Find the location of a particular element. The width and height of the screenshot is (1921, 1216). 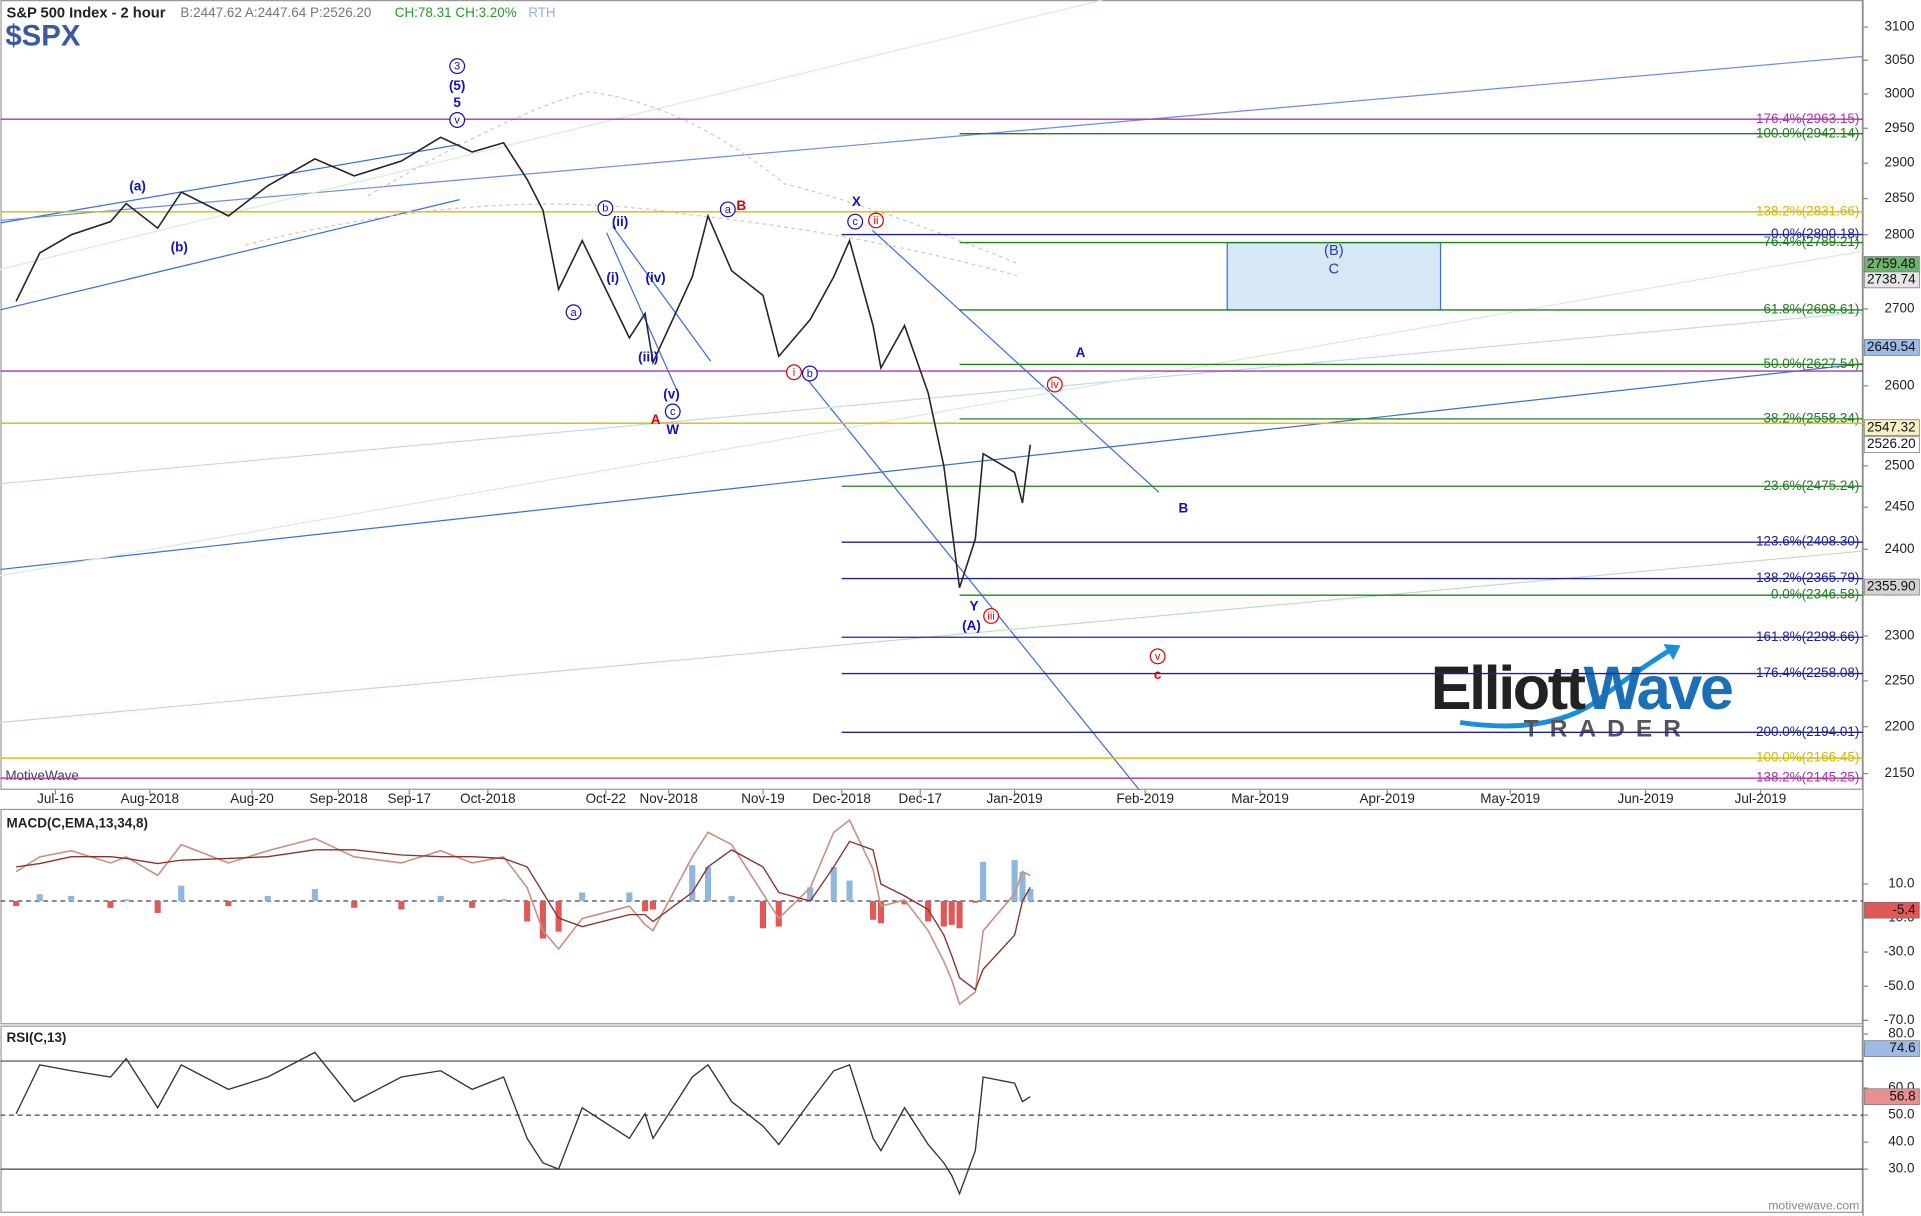

wave-label: a is located at coordinates (728, 210).